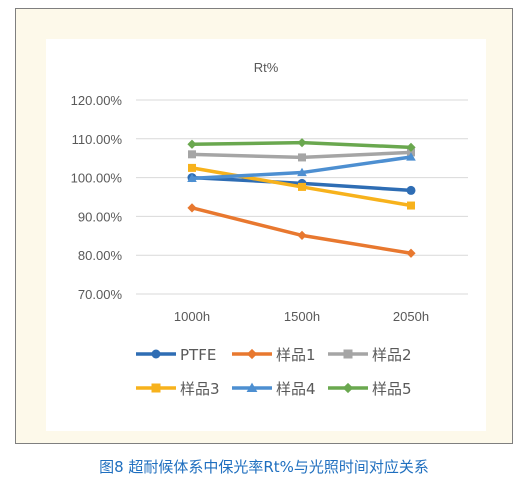  I want to click on chart-title: Rt%, so click(266, 67).